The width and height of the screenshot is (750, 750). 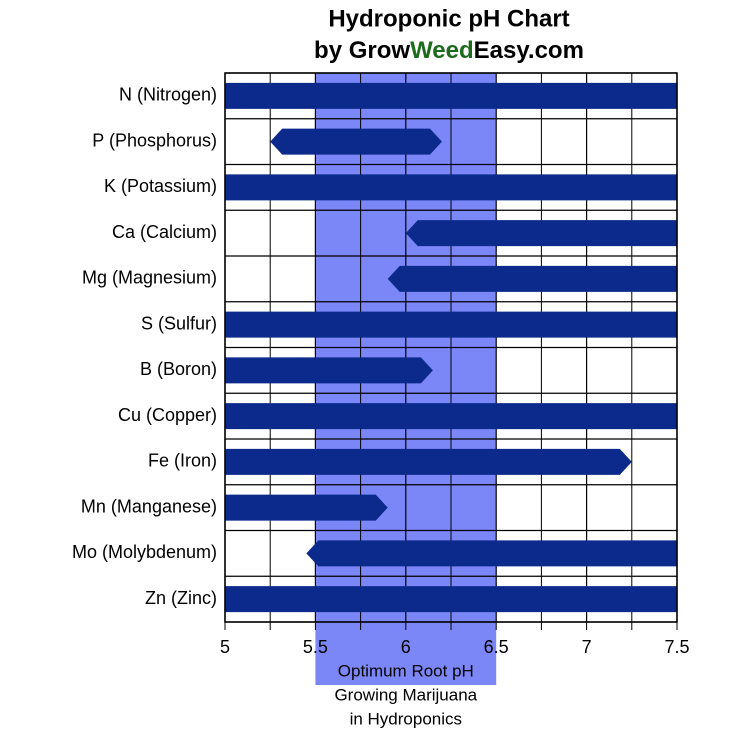 What do you see at coordinates (442, 50) in the screenshot?
I see `subtitle-part: Weed` at bounding box center [442, 50].